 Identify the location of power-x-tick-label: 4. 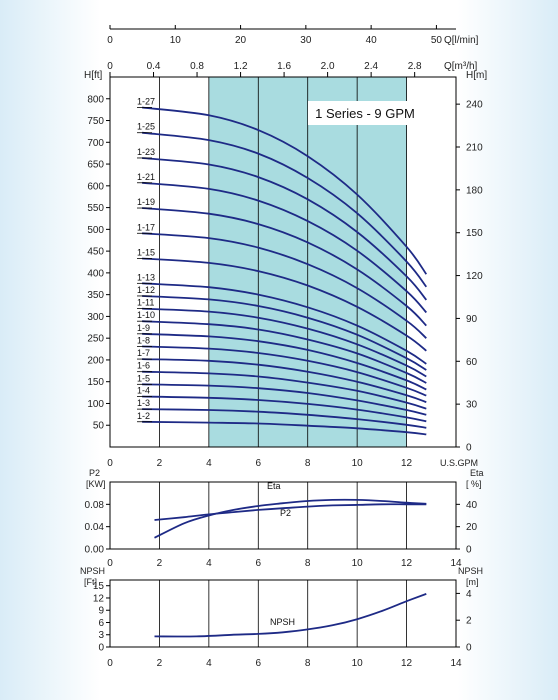
(209, 563).